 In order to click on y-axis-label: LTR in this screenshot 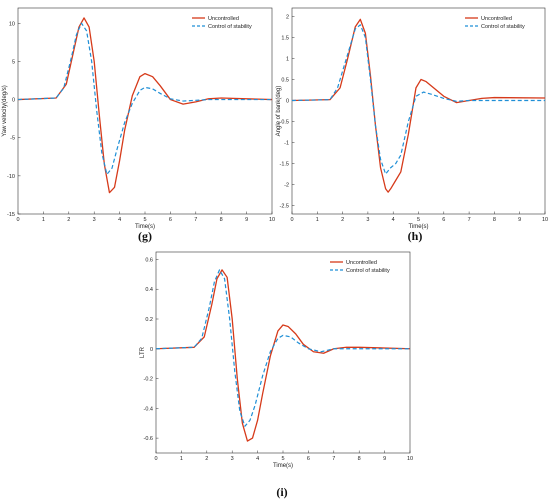, I will do `click(143, 352)`.